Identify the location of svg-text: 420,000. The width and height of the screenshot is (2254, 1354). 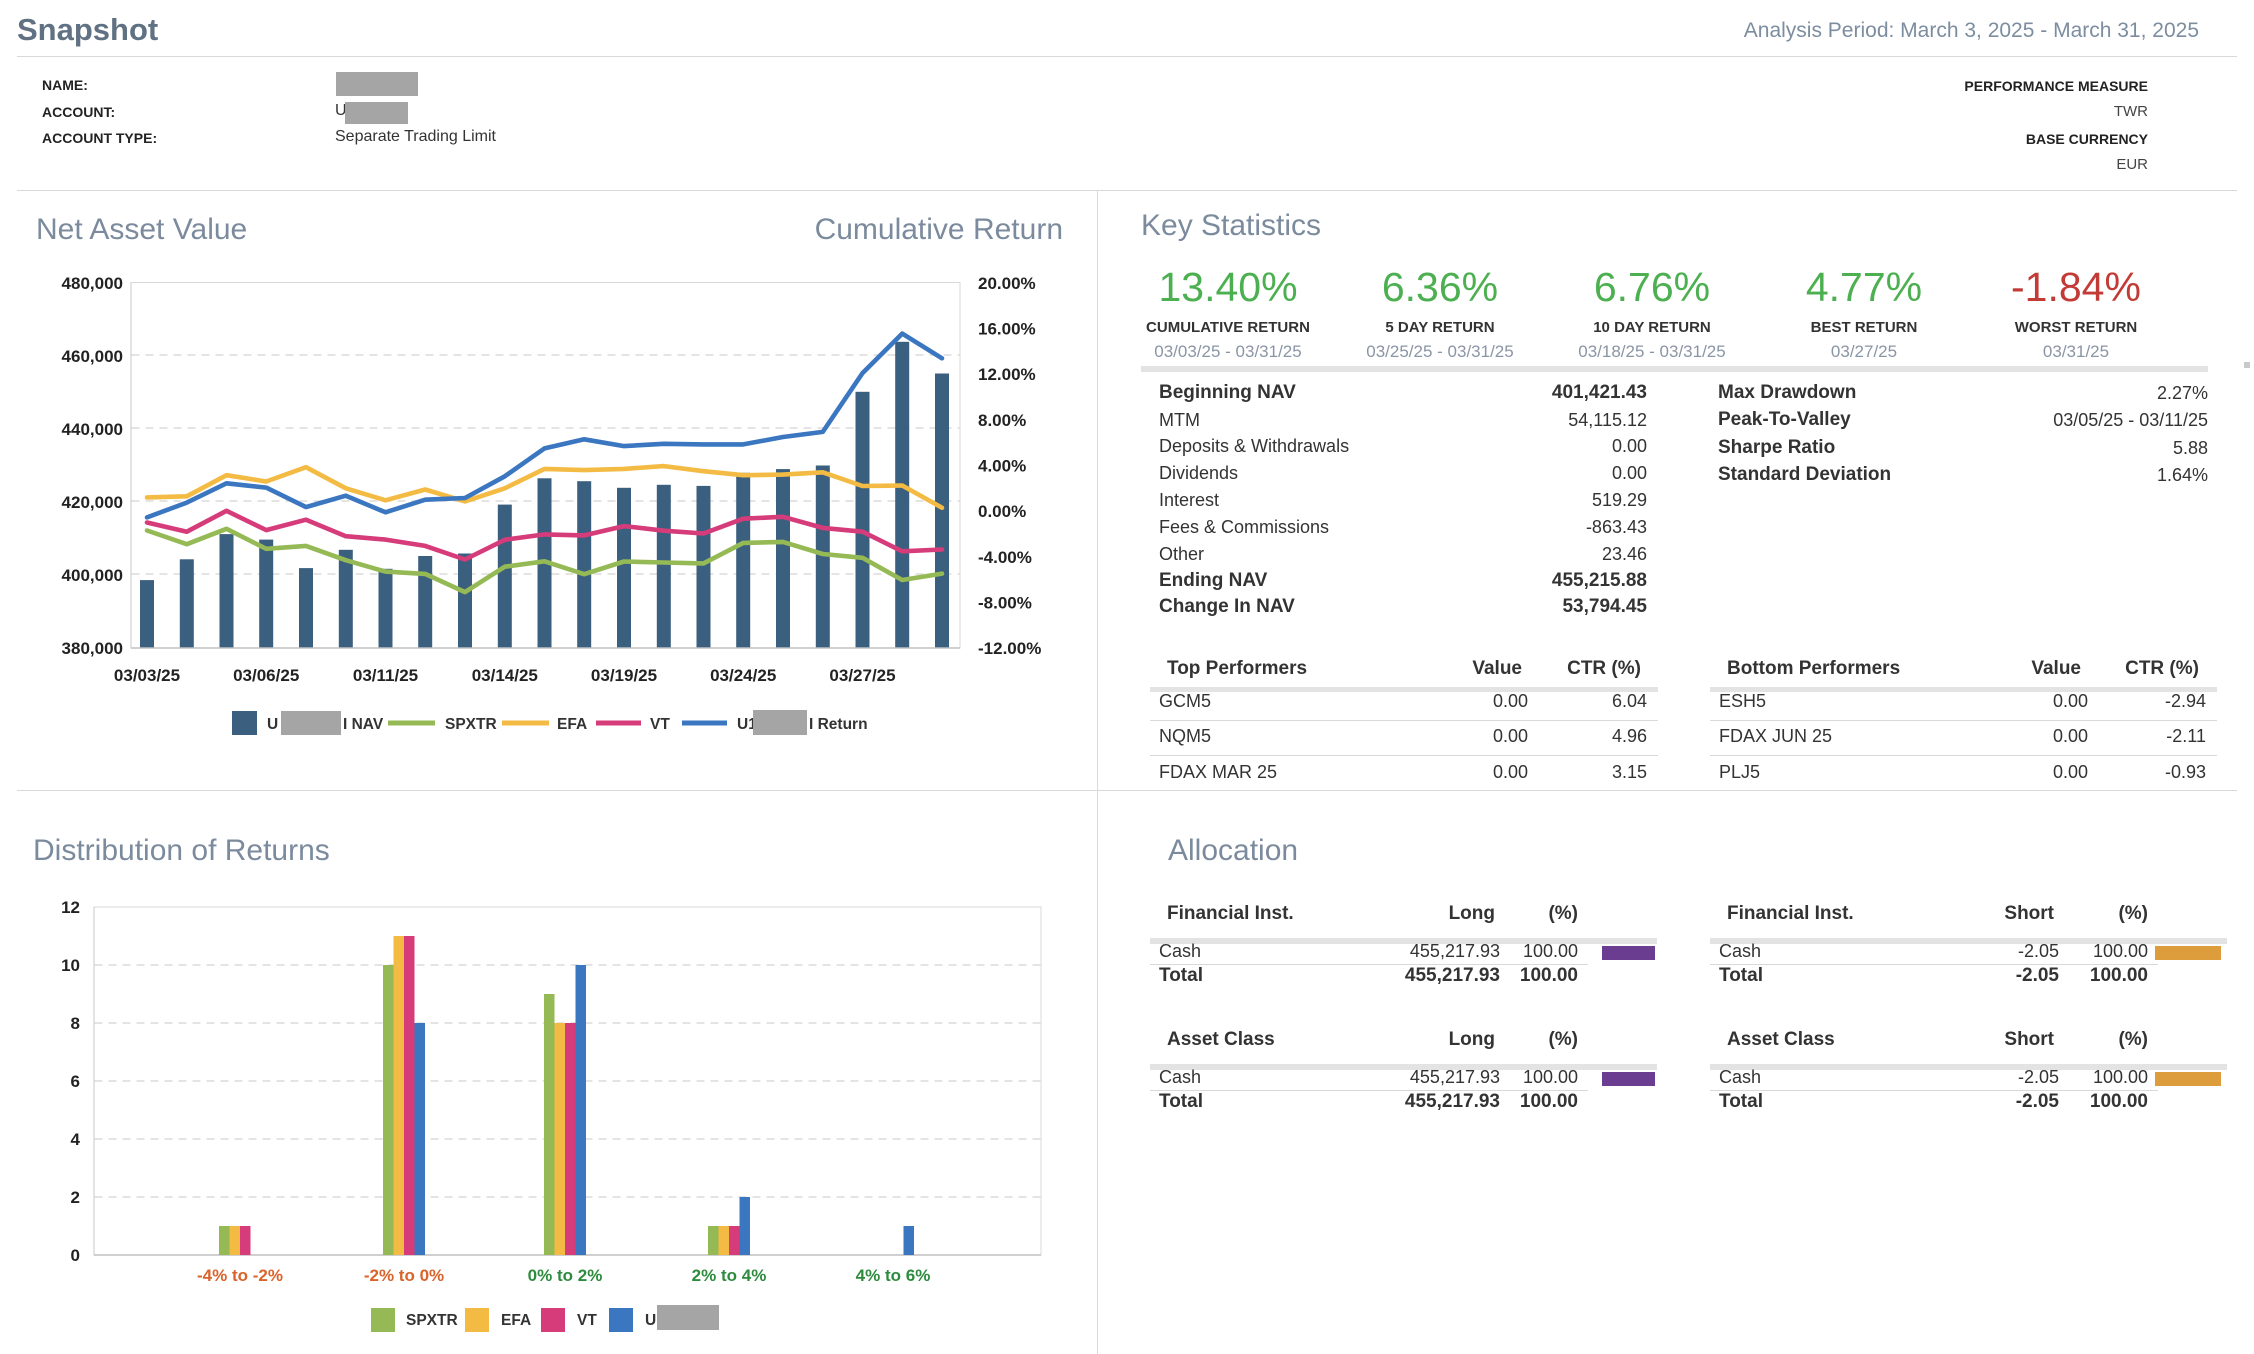
(92, 502).